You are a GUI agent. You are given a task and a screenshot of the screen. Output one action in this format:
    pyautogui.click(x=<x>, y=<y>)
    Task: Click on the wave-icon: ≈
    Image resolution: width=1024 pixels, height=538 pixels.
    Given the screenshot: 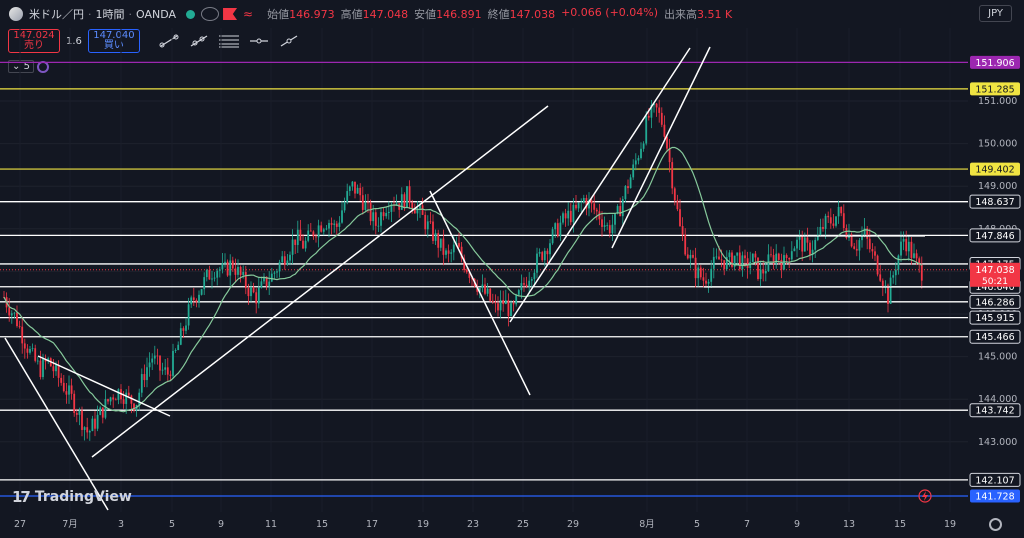 What is the action you would take?
    pyautogui.click(x=248, y=14)
    